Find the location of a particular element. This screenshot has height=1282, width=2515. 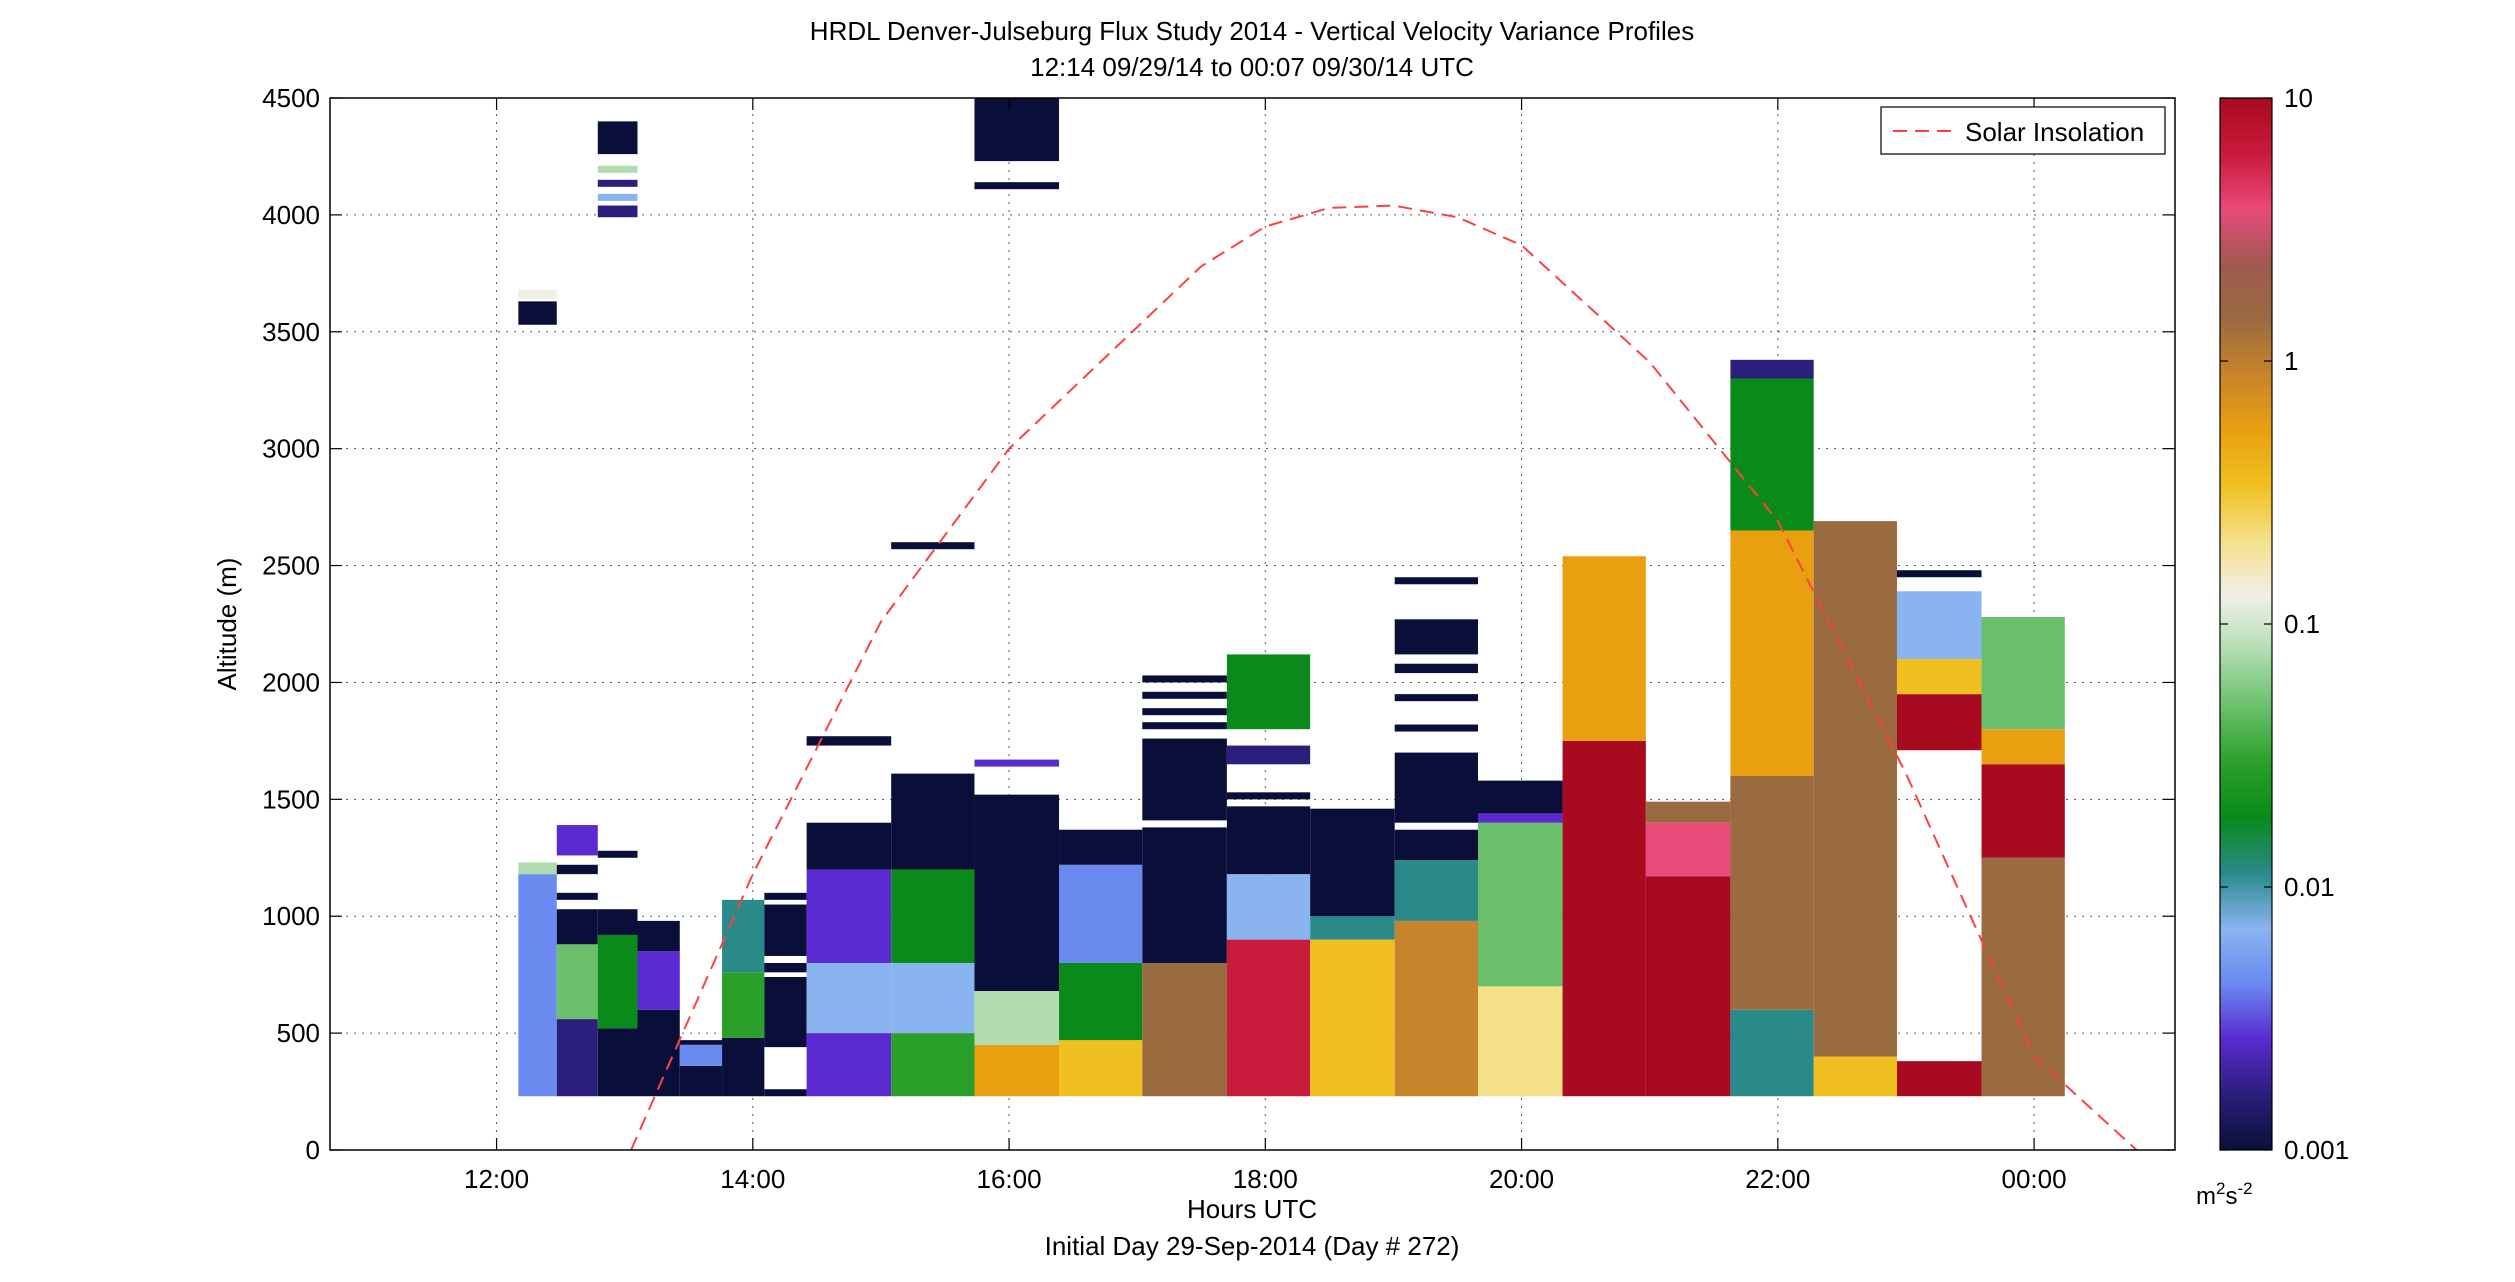

colorbar-units: m2s-2 is located at coordinates (2224, 1194).